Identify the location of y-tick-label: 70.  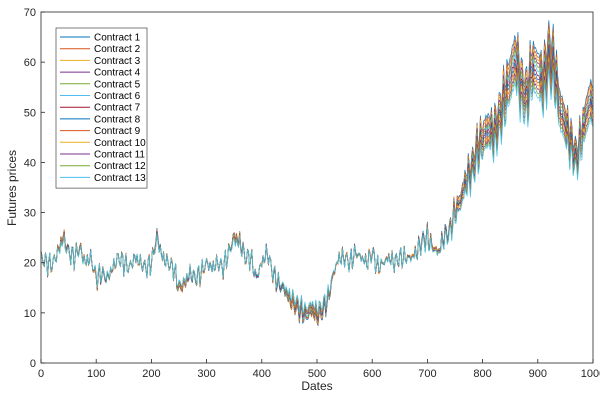
(30, 13).